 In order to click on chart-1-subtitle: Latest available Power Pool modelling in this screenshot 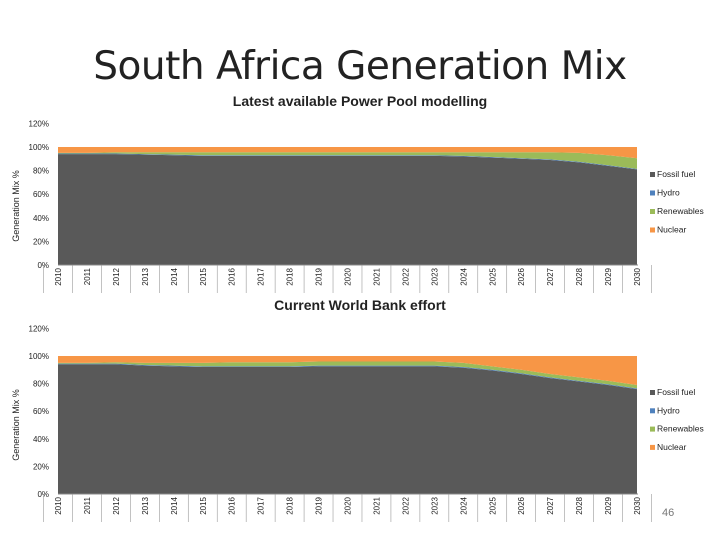, I will do `click(360, 101)`.